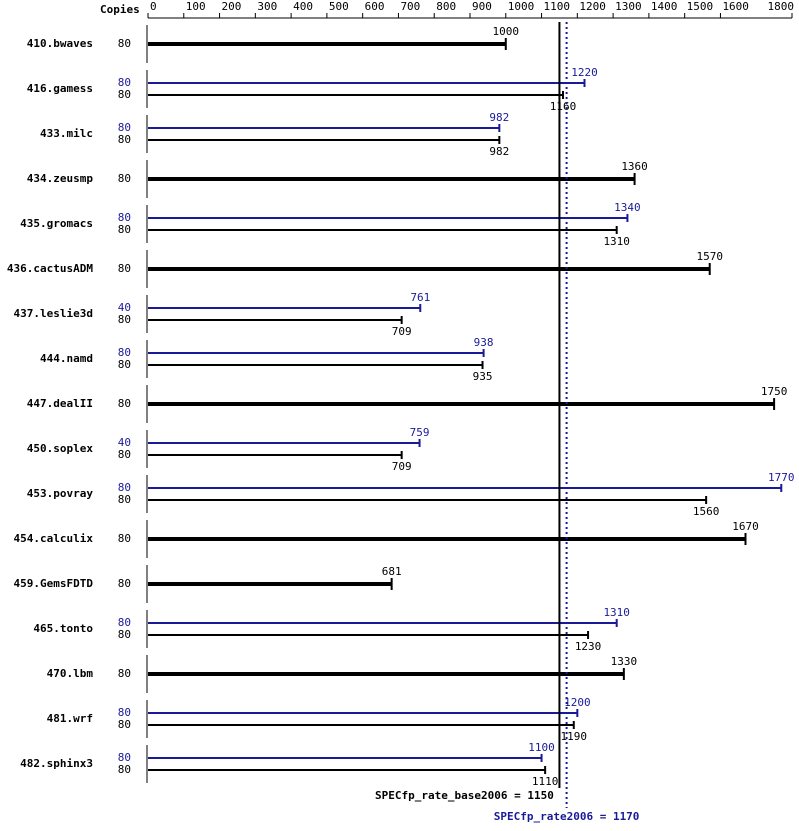 The image size is (799, 831). Describe the element at coordinates (54, 583) in the screenshot. I see `category-label: 459.GemsFDTD` at that location.